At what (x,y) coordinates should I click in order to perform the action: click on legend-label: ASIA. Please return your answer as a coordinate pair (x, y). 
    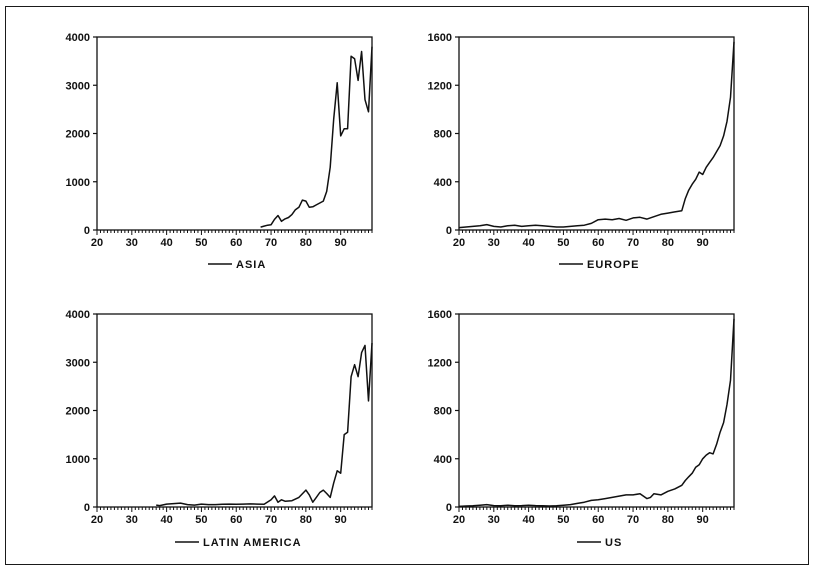
    Looking at the image, I should click on (251, 265).